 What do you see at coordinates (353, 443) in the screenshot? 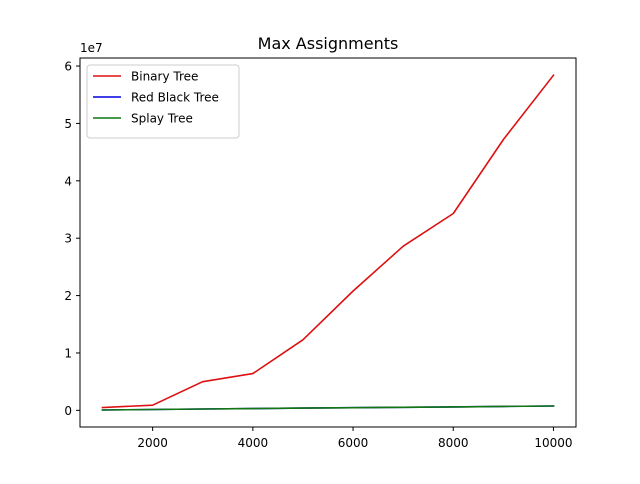
I see `x-tick-label: 6000` at bounding box center [353, 443].